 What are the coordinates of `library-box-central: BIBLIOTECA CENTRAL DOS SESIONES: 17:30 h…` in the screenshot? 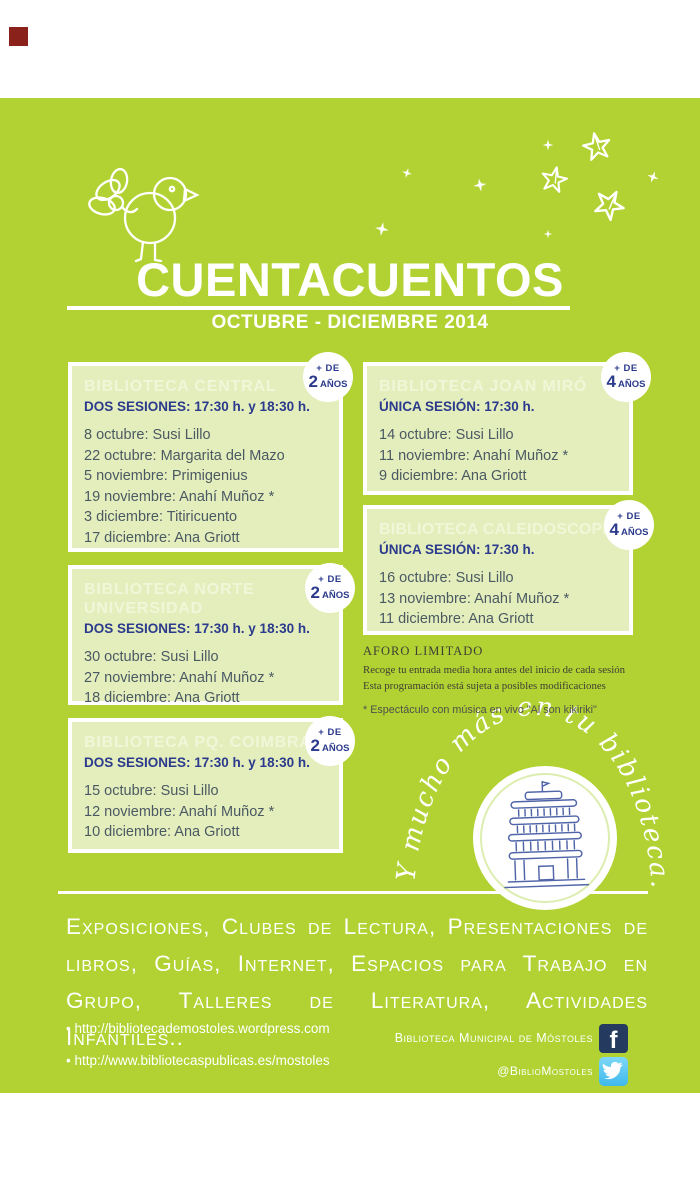 It's located at (205, 457).